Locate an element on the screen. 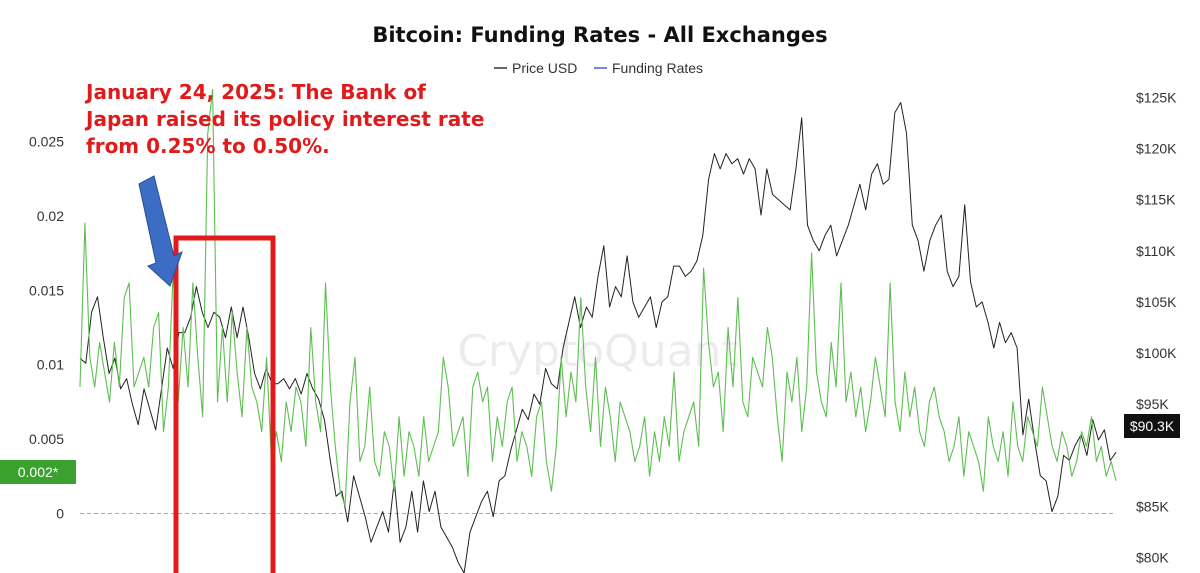 The image size is (1200, 573). right-tick-label: $80K is located at coordinates (1152, 558).